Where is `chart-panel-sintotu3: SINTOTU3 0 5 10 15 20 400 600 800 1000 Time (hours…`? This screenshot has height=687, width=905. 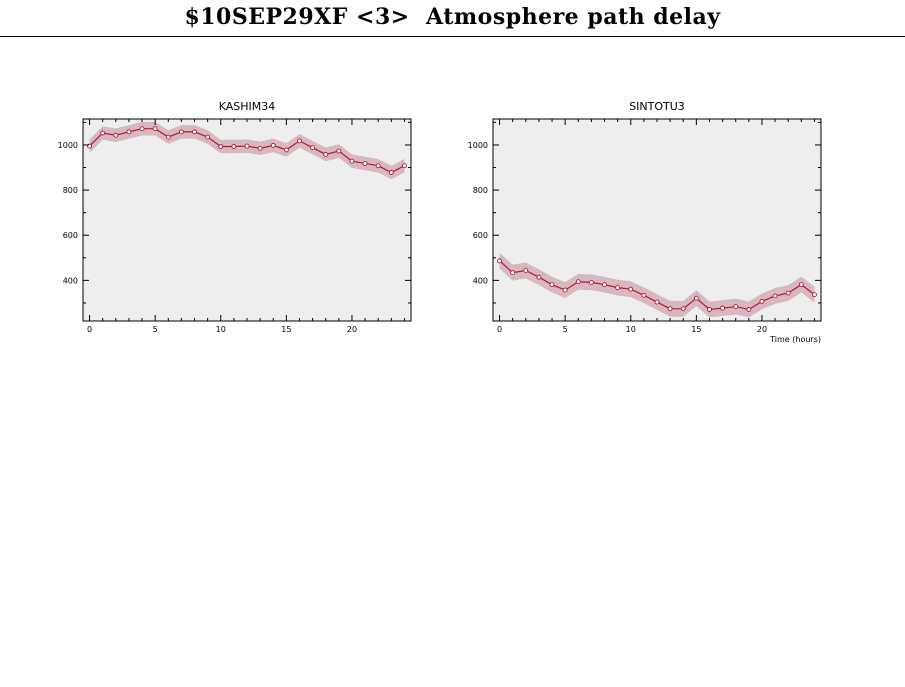
chart-panel-sintotu3: SINTOTU3 0 5 10 15 20 400 600 800 1000 Time (hours… is located at coordinates (645, 222).